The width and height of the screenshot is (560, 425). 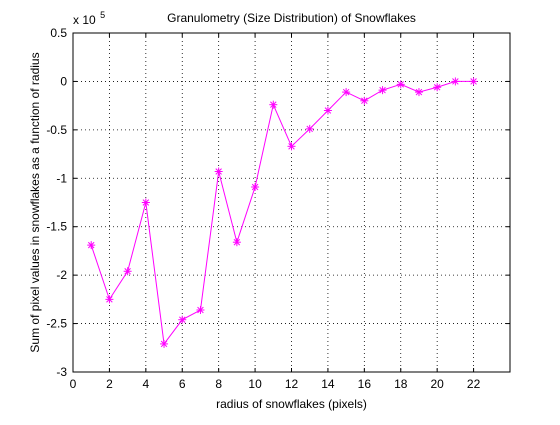 I want to click on y-tick-label: -2, so click(x=61, y=275).